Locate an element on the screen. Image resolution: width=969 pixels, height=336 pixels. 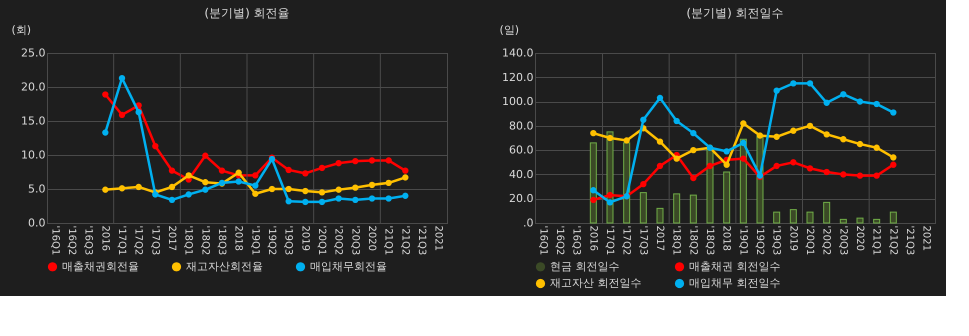
legend-label: 매입채무회전율 is located at coordinates (348, 266).